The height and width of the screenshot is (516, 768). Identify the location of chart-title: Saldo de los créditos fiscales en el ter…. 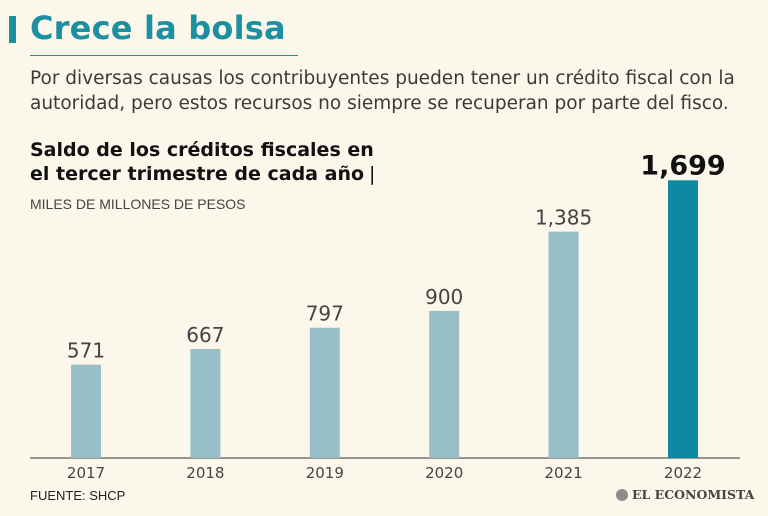
(230, 162).